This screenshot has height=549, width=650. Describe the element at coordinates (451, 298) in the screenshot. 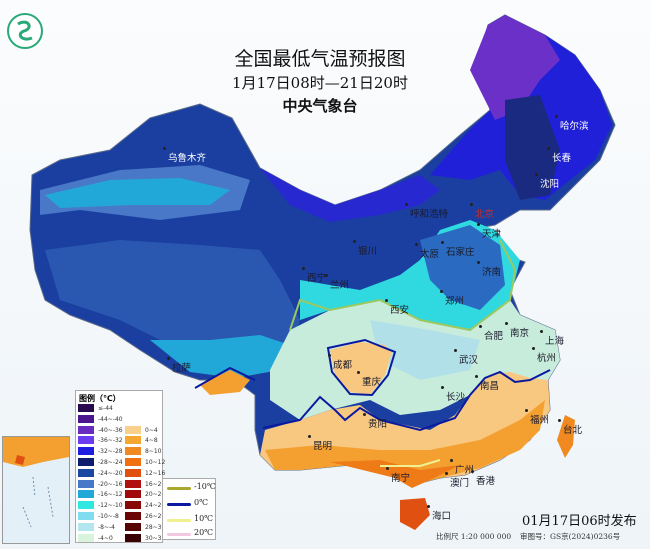

I see `city-label: 郑州` at that location.